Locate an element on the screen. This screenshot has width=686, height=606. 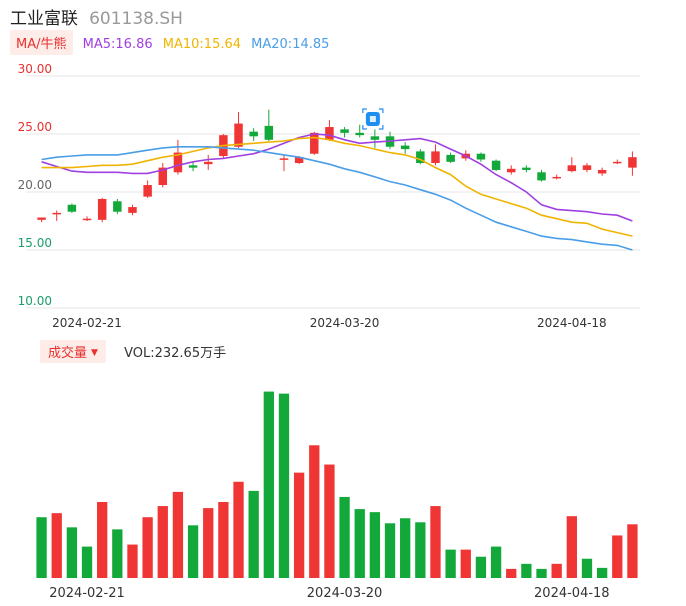
volume-date-label: 2024-03-20 is located at coordinates (345, 593).